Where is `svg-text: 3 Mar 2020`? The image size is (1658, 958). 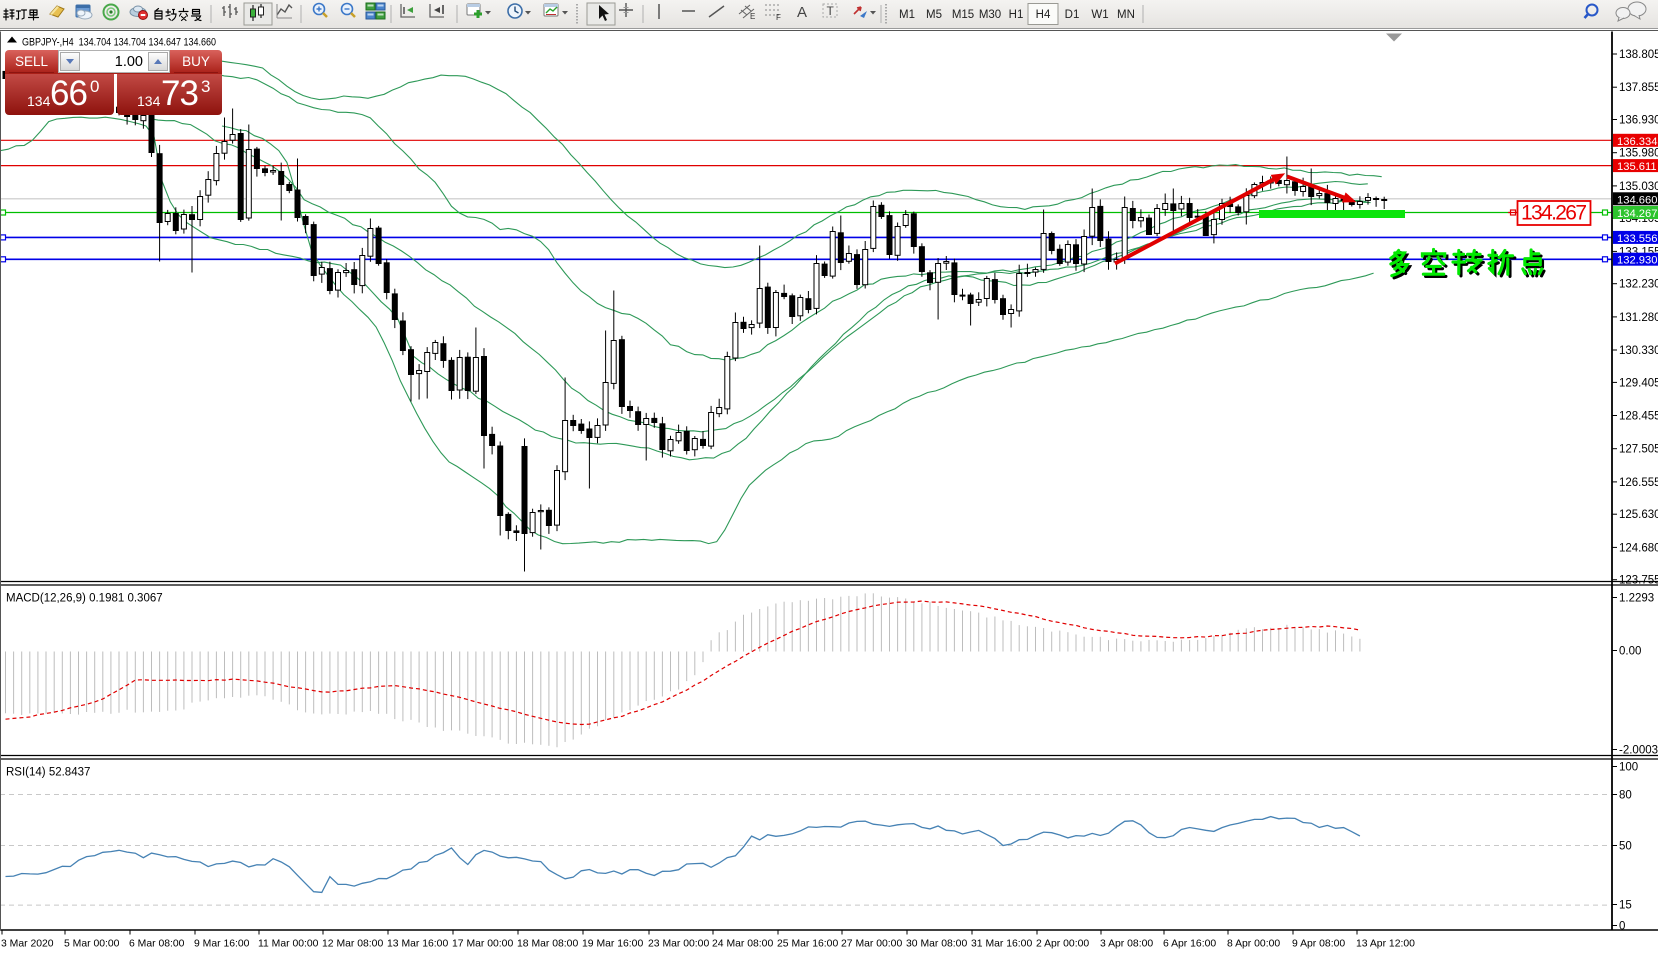 svg-text: 3 Mar 2020 is located at coordinates (27, 944).